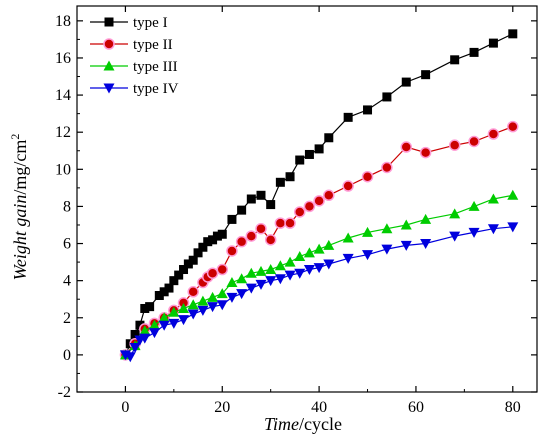 The height and width of the screenshot is (441, 550). I want to click on y-axis-title-italic: Weight gain, so click(20, 238).